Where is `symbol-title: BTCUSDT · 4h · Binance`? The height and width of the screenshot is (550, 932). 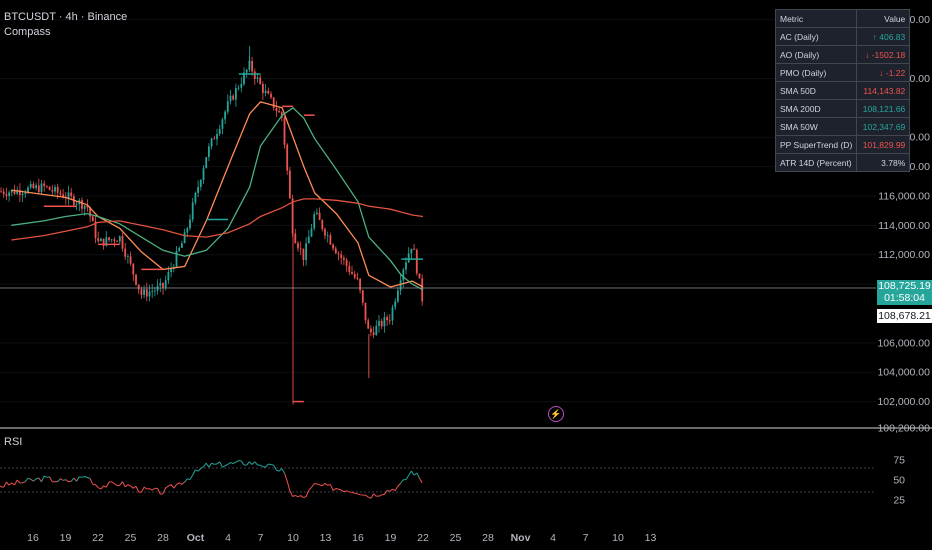
symbol-title: BTCUSDT · 4h · Binance is located at coordinates (66, 17).